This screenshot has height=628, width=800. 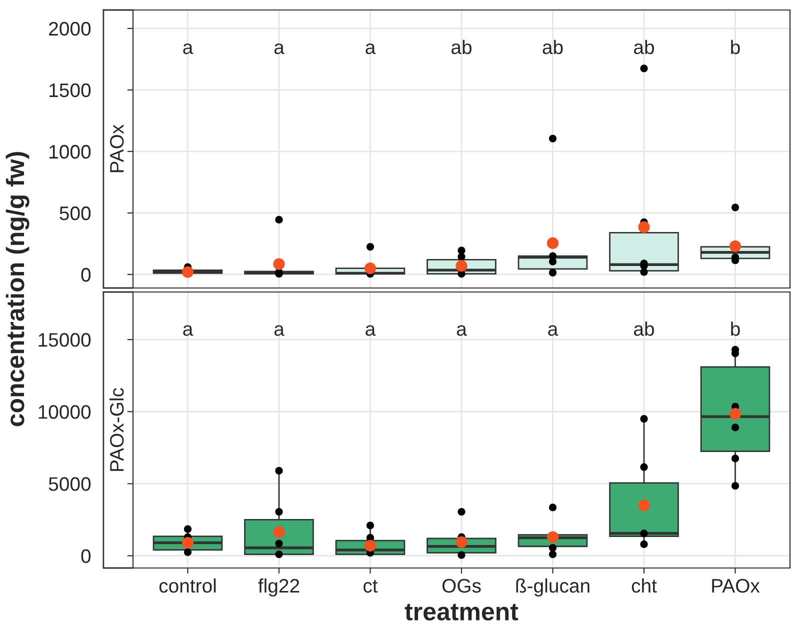 What do you see at coordinates (70, 90) in the screenshot?
I see `y-tick-label: 1500` at bounding box center [70, 90].